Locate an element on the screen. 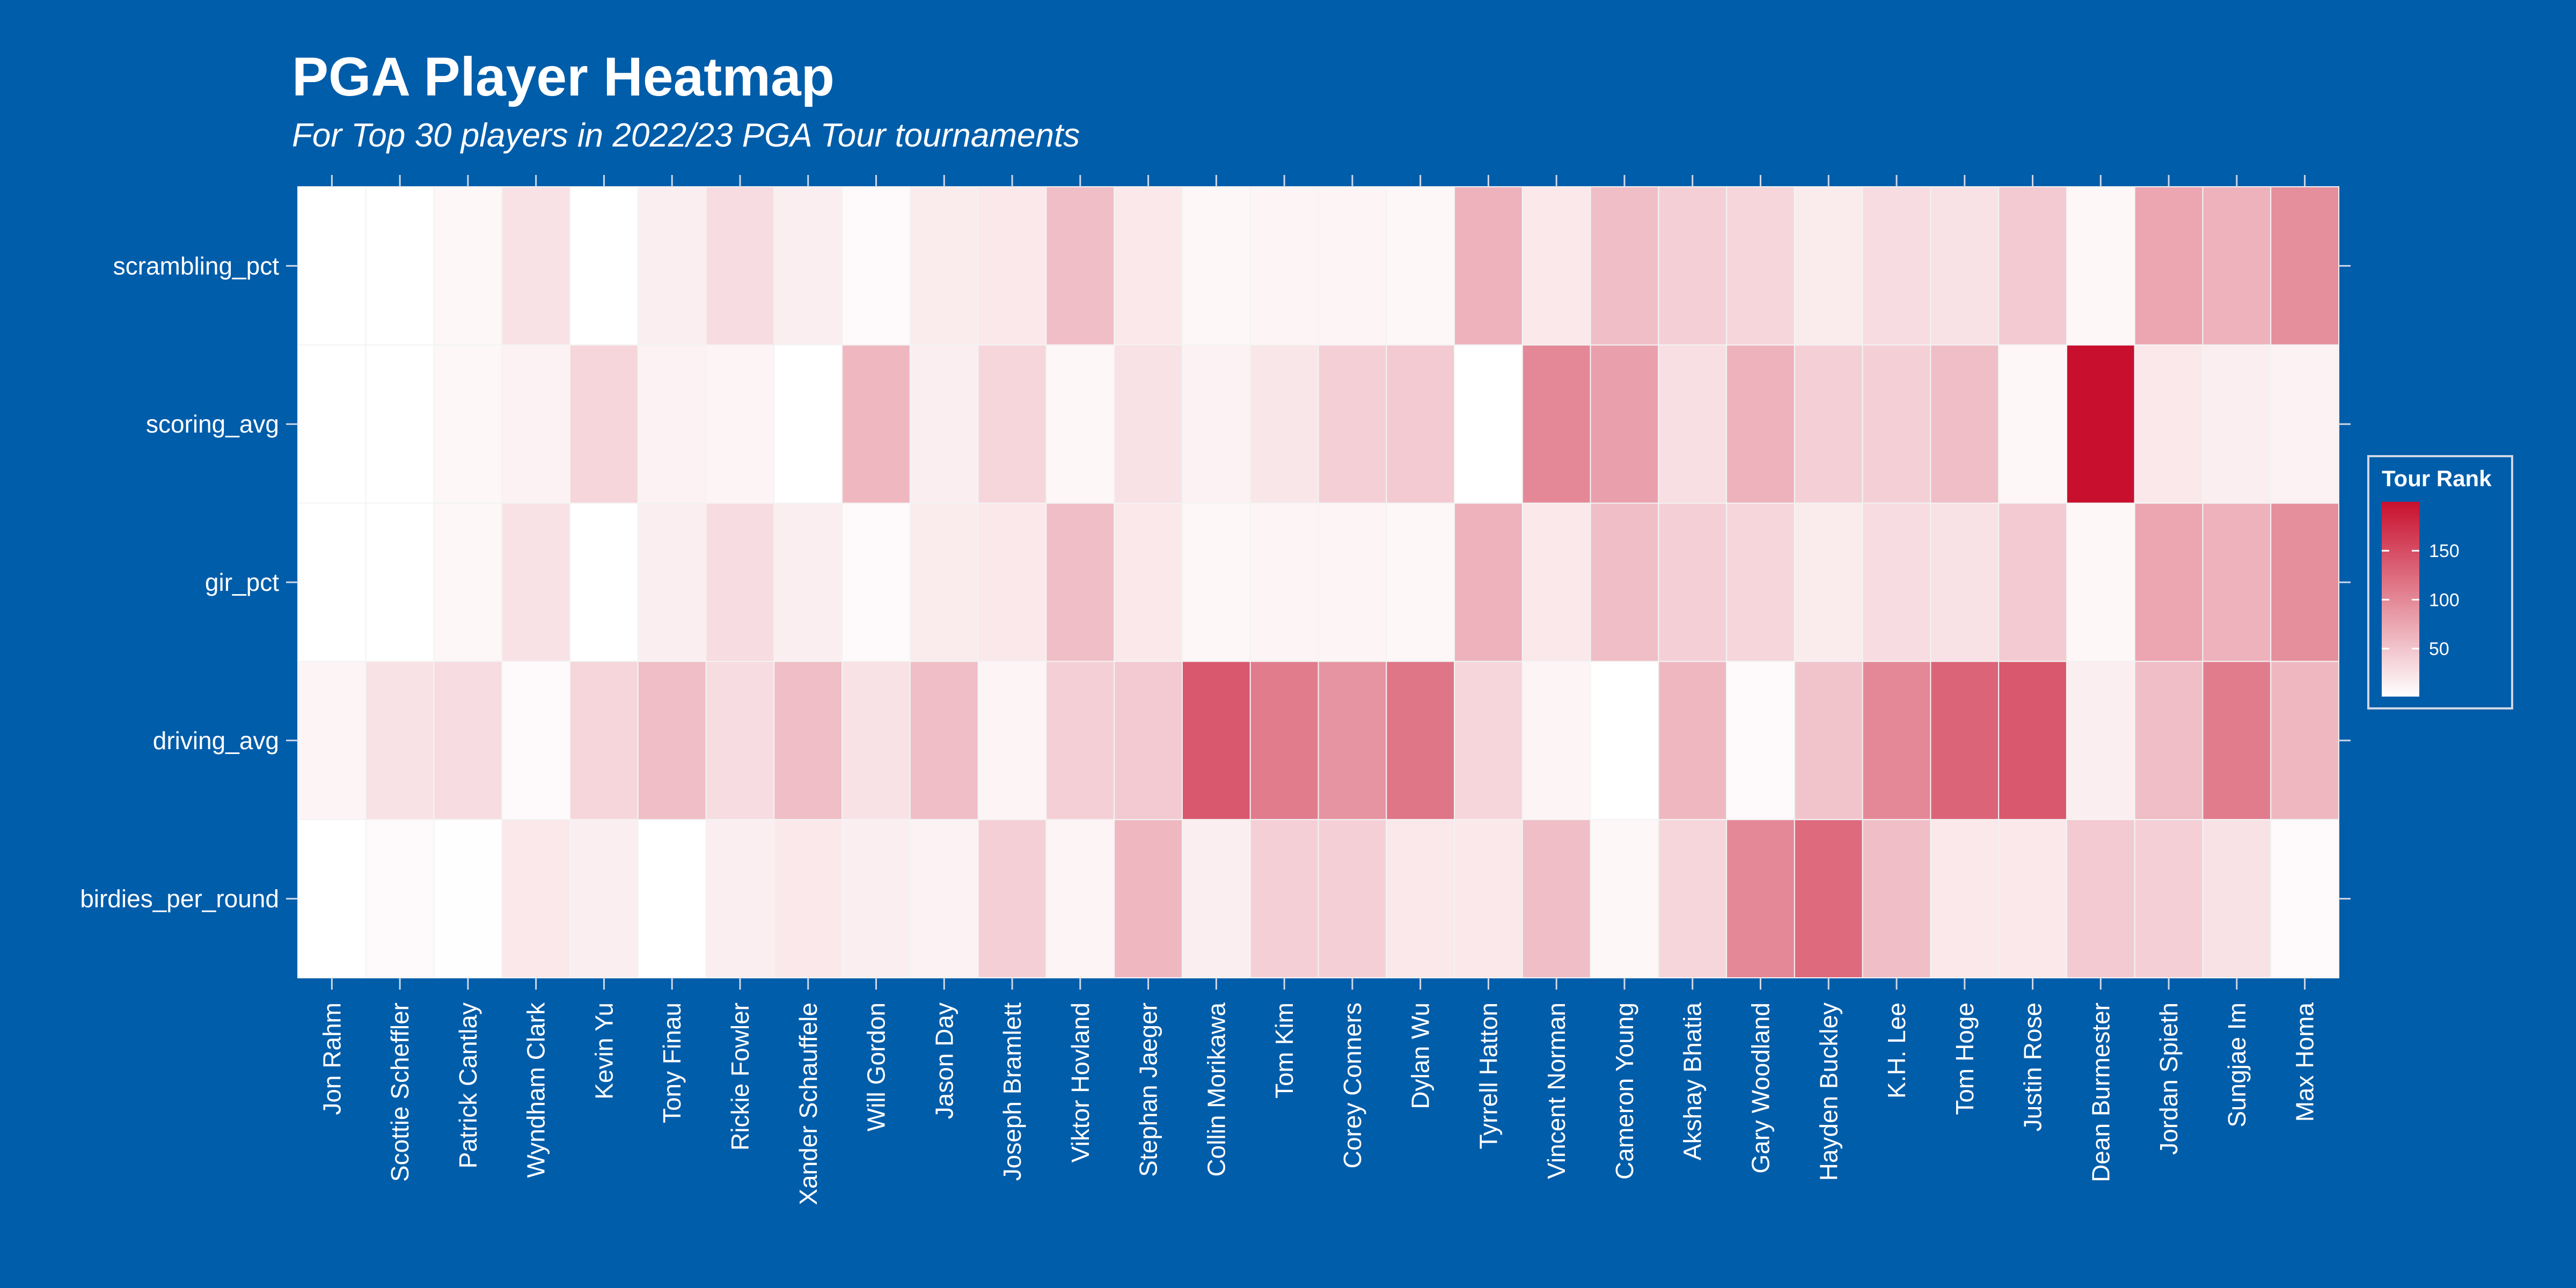 The width and height of the screenshot is (2576, 1288). x-axis-tick-label: Tony Finau is located at coordinates (672, 1062).